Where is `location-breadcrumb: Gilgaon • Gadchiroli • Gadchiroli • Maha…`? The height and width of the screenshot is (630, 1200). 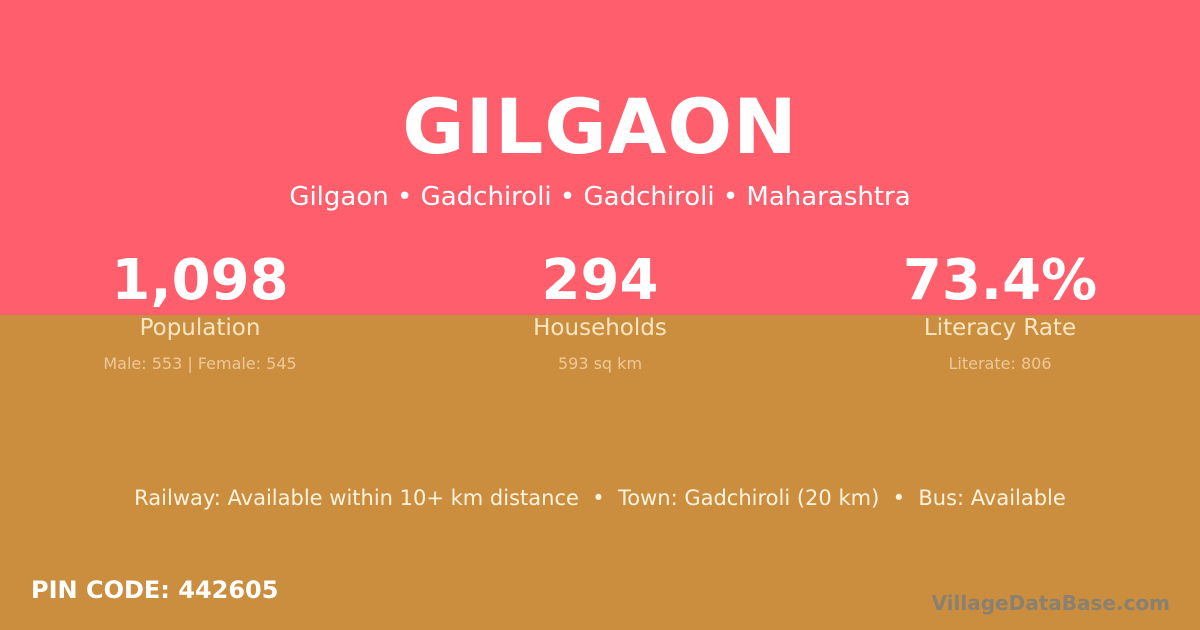 location-breadcrumb: Gilgaon • Gadchiroli • Gadchiroli • Maha… is located at coordinates (600, 197).